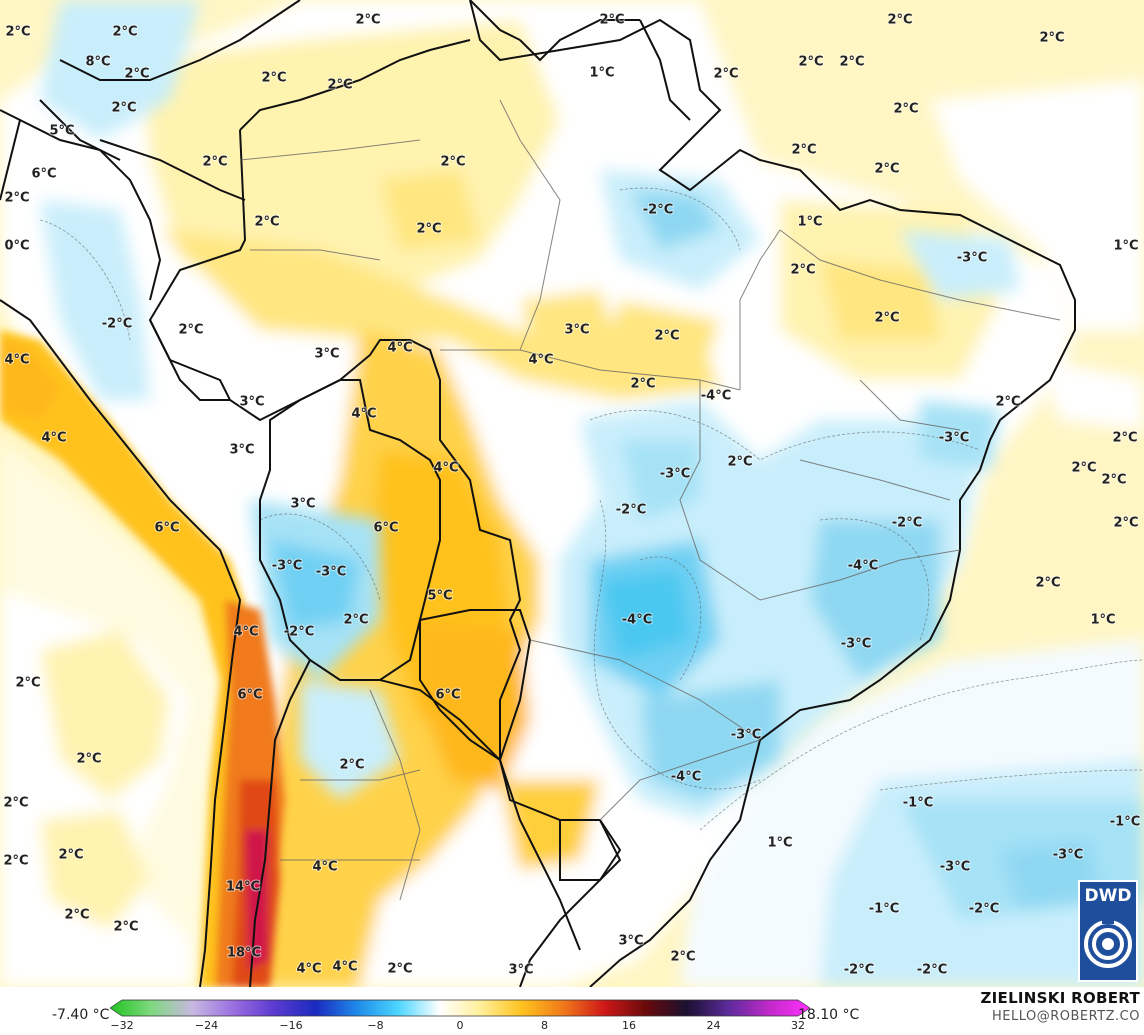 The image size is (1144, 1035). I want to click on colorbar-bar, so click(460, 1008).